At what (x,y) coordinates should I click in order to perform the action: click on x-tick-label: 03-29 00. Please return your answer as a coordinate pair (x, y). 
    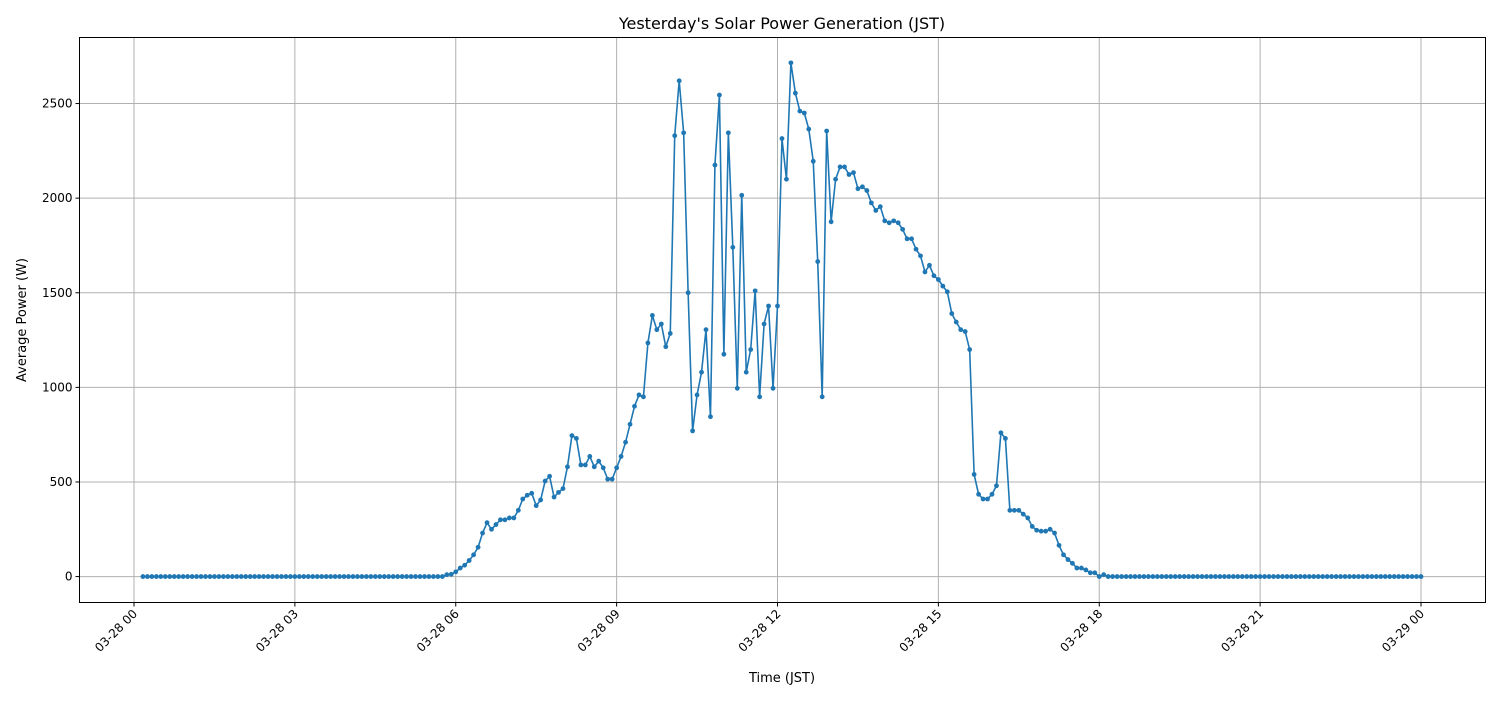
    Looking at the image, I should click on (1403, 631).